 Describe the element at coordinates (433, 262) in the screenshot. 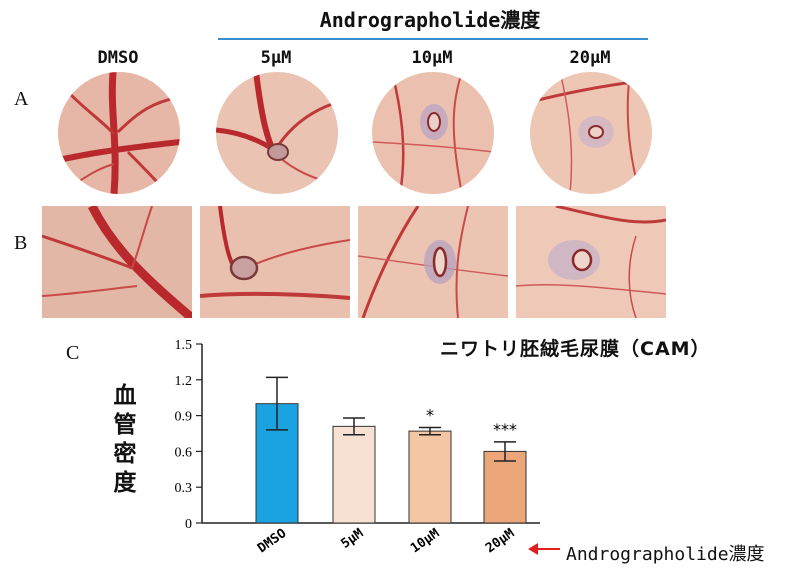

I see `cam-photo-10um-zoom` at that location.